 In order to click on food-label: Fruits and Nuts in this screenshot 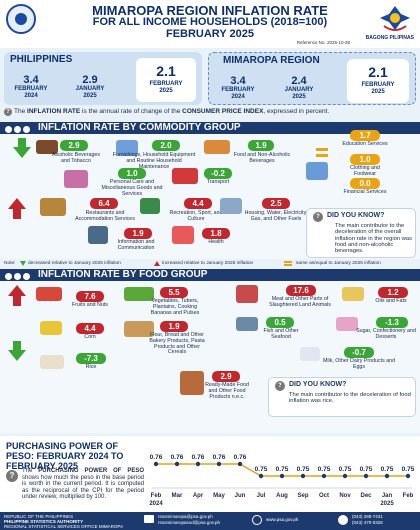, I will do `click(90, 305)`.